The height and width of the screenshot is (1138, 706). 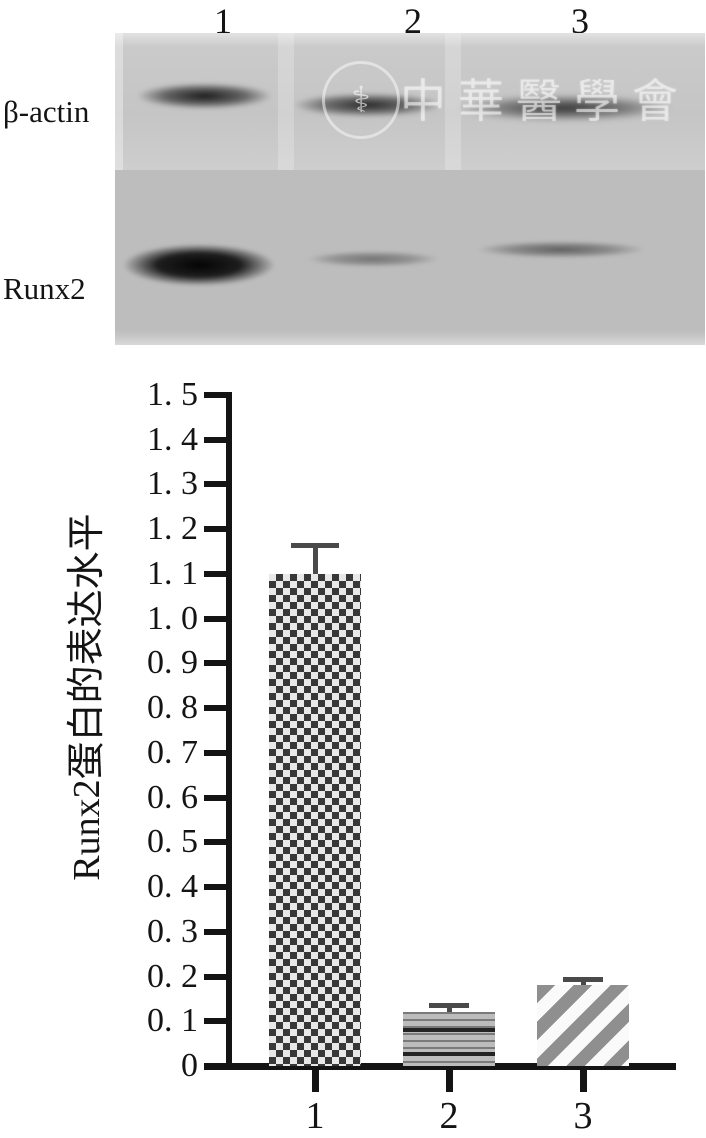 I want to click on y-tick-label: 0. 8, so click(x=172, y=707).